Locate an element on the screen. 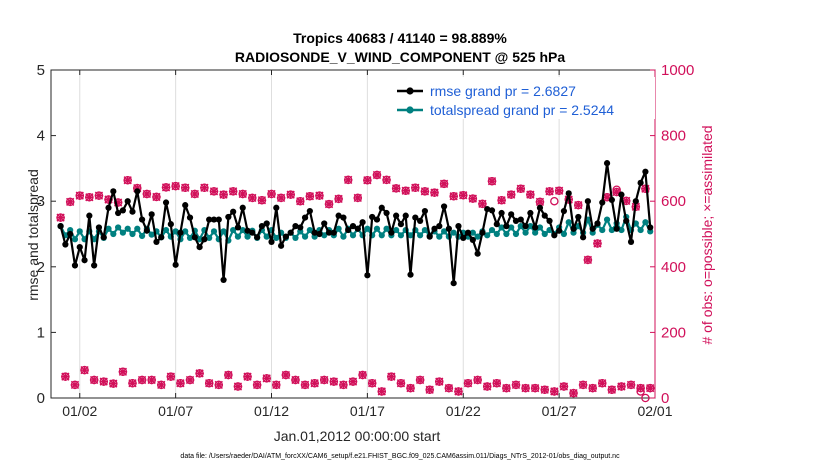 The height and width of the screenshot is (470, 830). legend-label-rmse: rmse grand pr = 2.6827 is located at coordinates (503, 91).